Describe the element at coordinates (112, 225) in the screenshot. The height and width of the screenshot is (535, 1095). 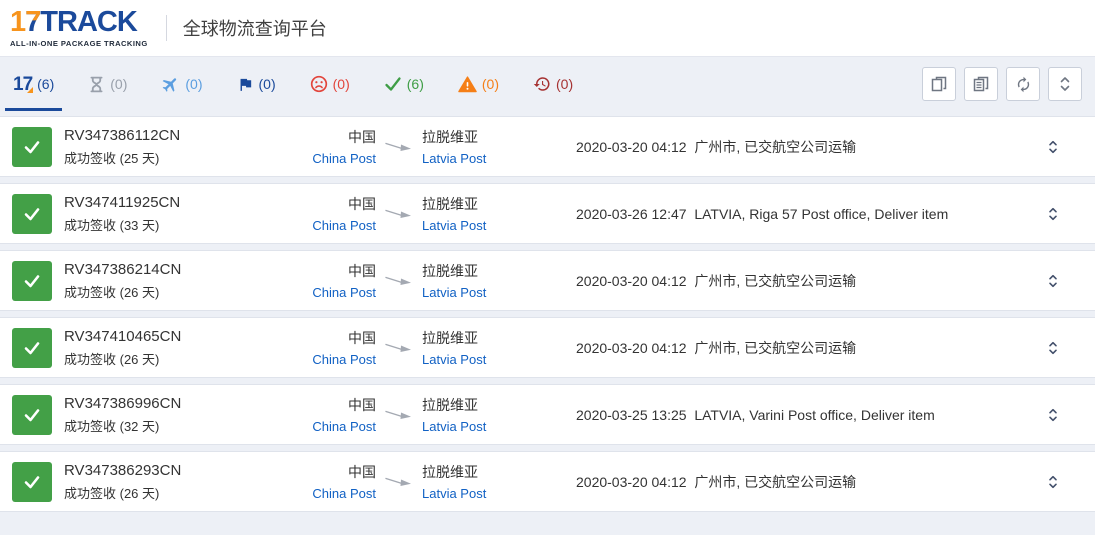
I see `delivery-status: 成功签收 (33 天)` at that location.